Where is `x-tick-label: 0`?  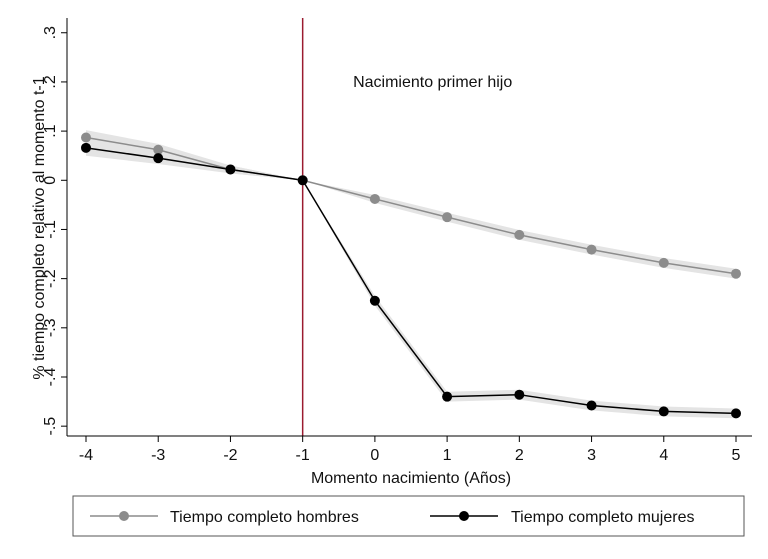
x-tick-label: 0 is located at coordinates (374, 455).